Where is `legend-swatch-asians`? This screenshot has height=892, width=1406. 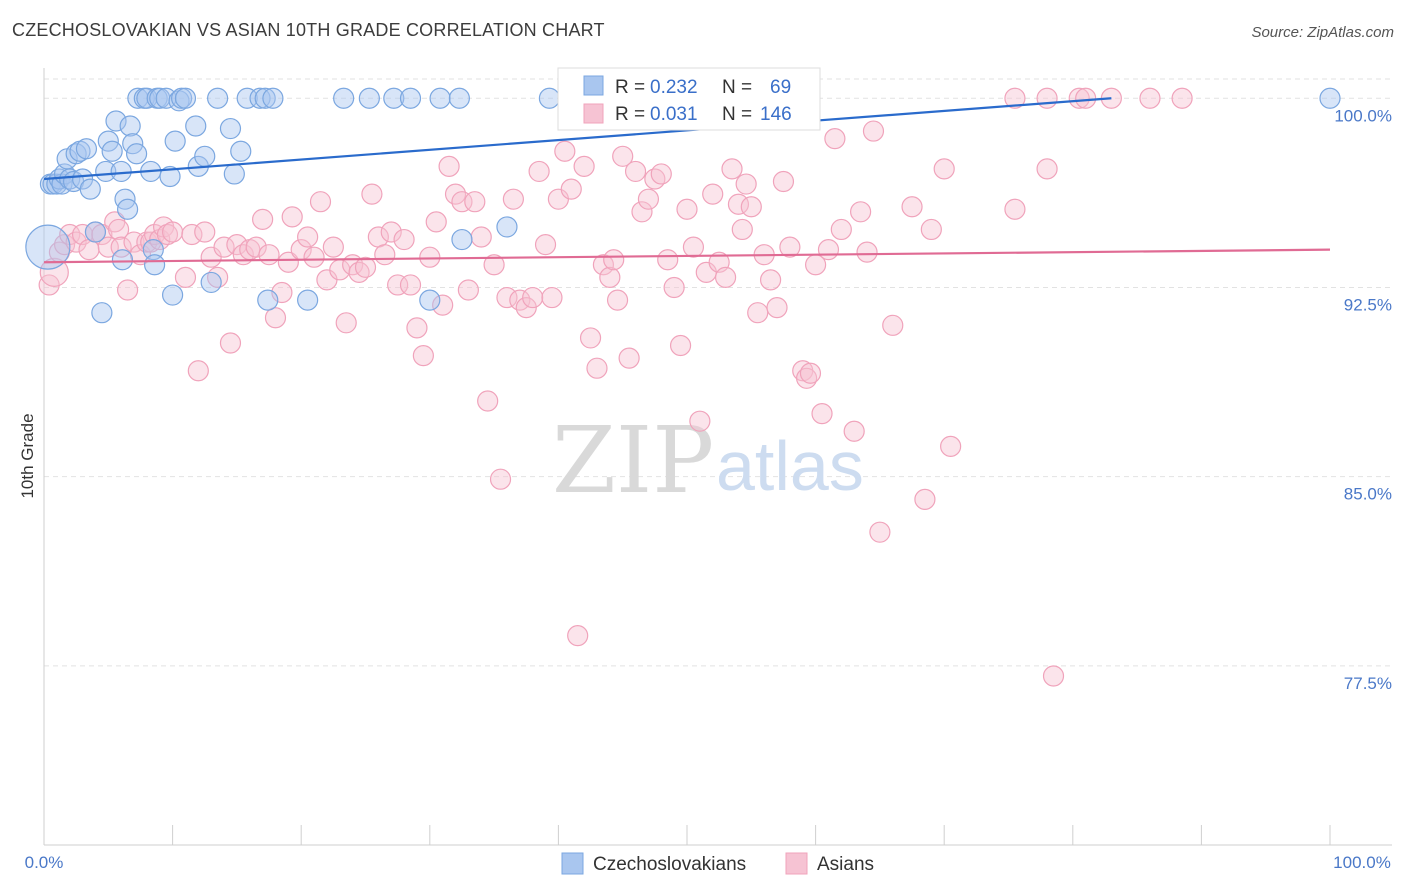 legend-swatch-asians is located at coordinates (796, 863).